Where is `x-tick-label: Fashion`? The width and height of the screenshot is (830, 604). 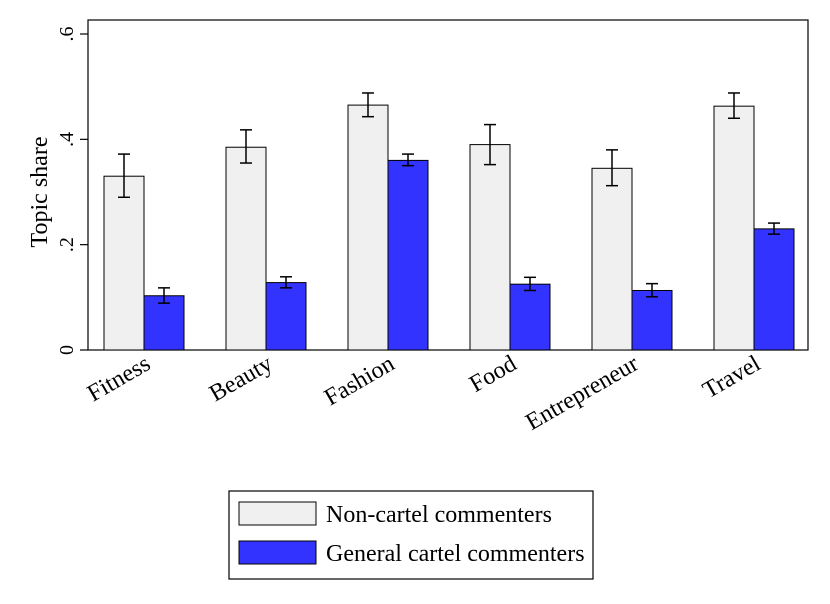
x-tick-label: Fashion is located at coordinates (359, 381).